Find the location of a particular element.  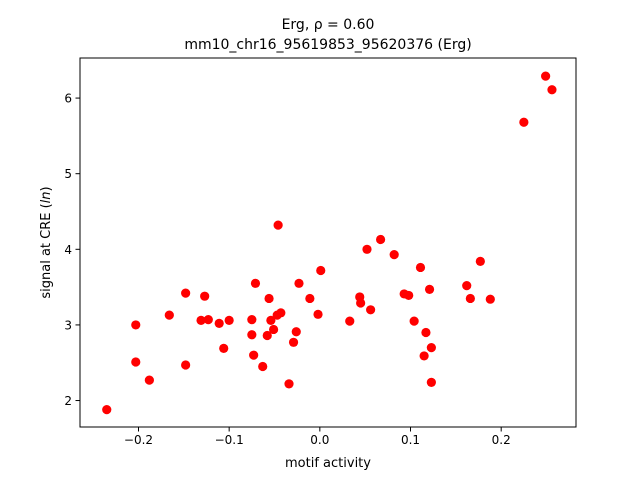

x-tick-label: 0.1 is located at coordinates (410, 440).